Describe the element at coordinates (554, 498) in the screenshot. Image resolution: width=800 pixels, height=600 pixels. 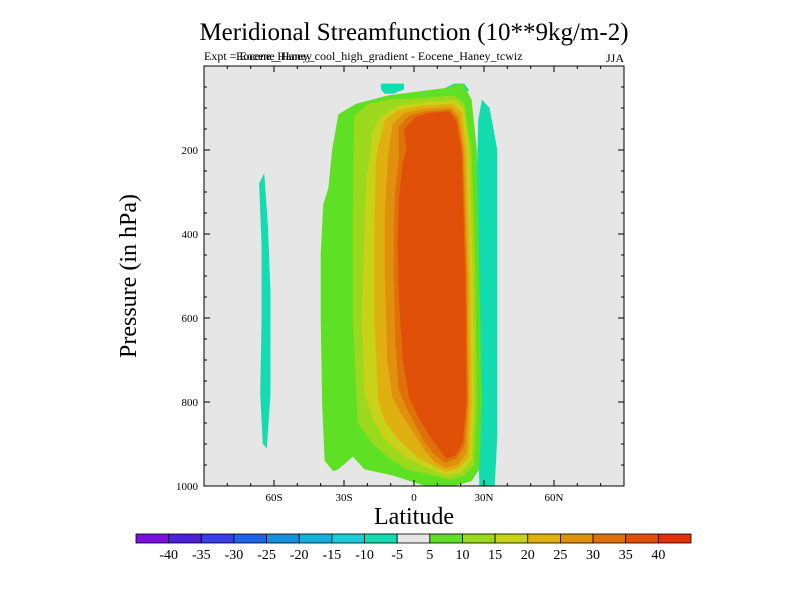
I see `x-tick-label: 60N` at that location.